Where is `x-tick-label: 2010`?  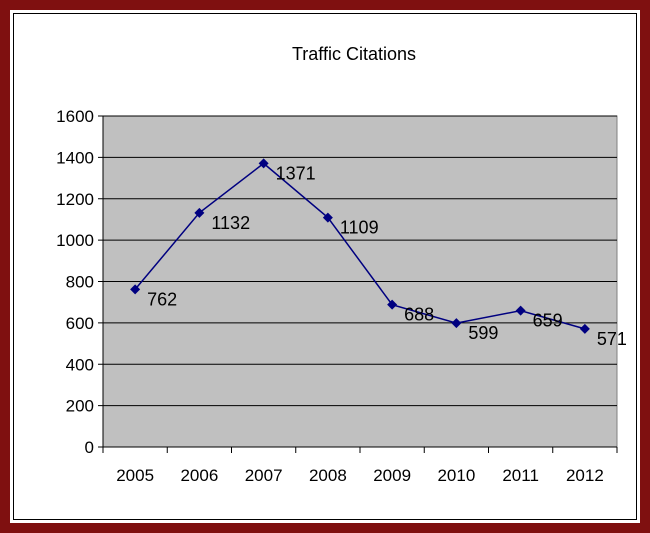
x-tick-label: 2010 is located at coordinates (456, 475).